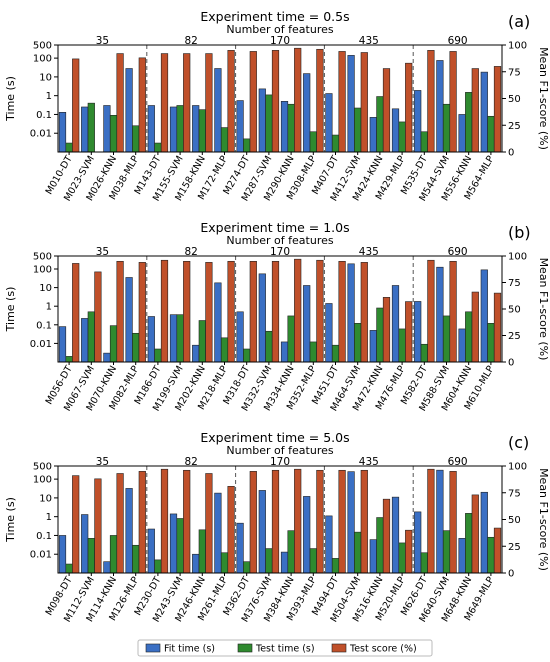  Describe the element at coordinates (189, 649) in the screenshot. I see `legend-label: Fit time (s)` at that location.